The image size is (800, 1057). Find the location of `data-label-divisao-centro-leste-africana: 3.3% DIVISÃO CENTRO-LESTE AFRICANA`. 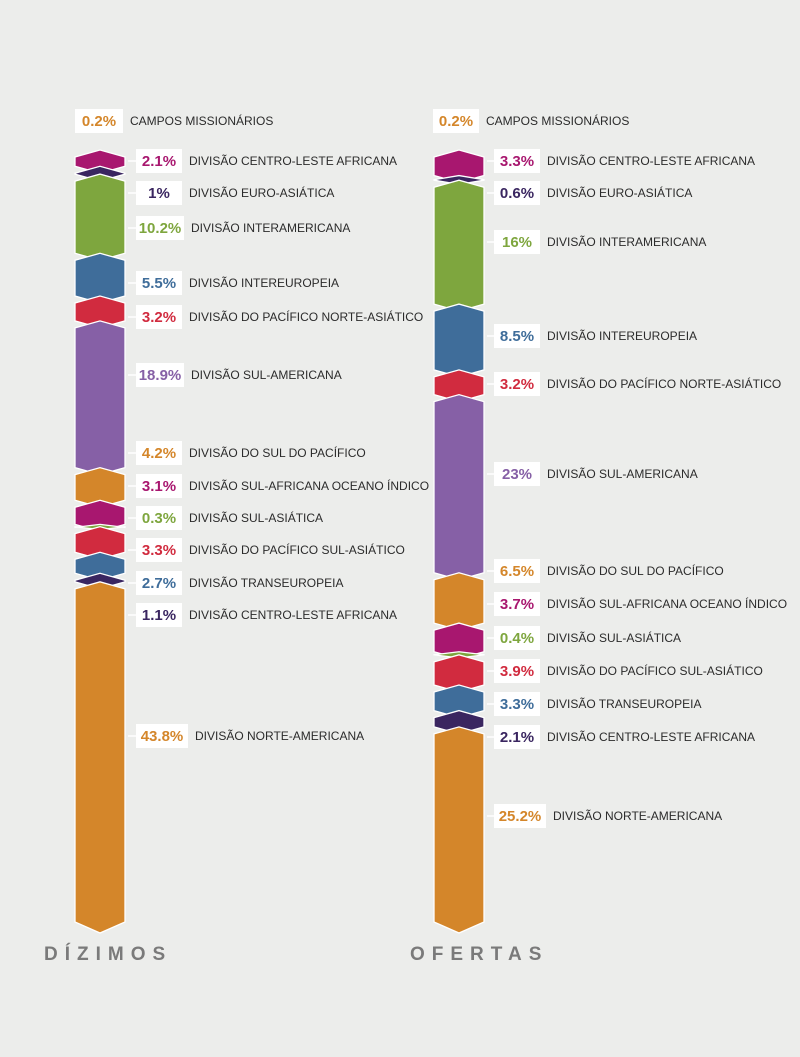

data-label-divisao-centro-leste-africana: 3.3% DIVISÃO CENTRO-LESTE AFRICANA is located at coordinates (621, 161).